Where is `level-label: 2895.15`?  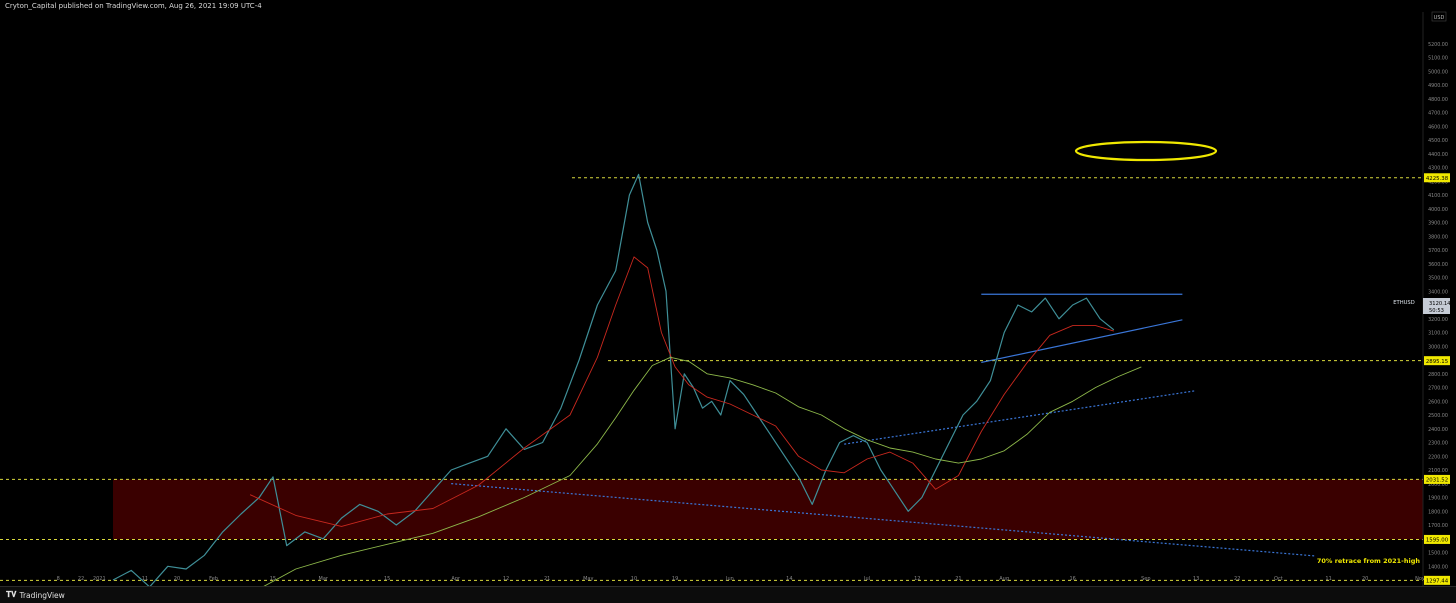
level-label: 2895.15 is located at coordinates (1437, 362).